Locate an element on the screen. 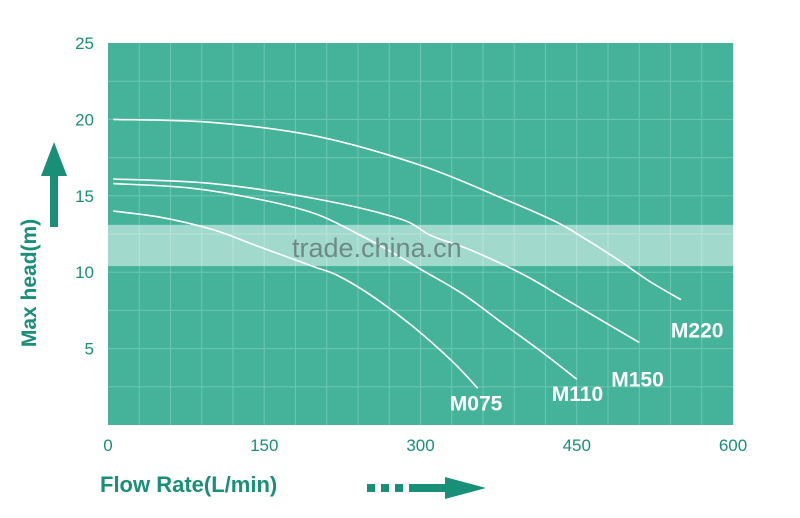  y-tick-label: 20 is located at coordinates (84, 119).